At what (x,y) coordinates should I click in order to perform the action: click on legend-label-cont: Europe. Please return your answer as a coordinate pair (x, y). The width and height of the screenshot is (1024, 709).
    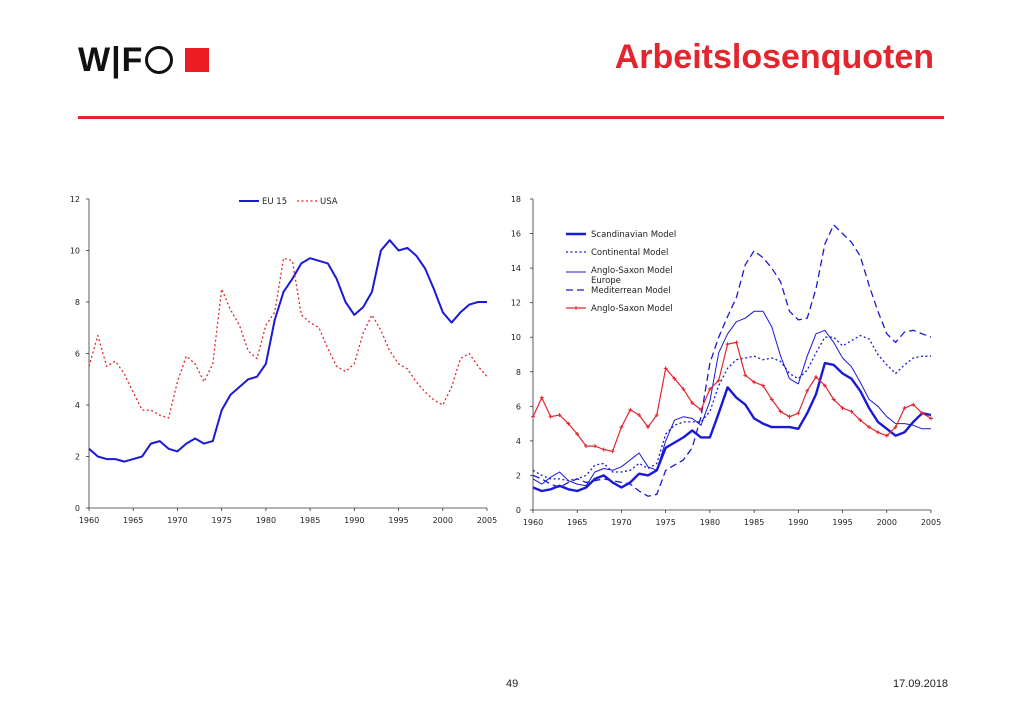
    Looking at the image, I should click on (606, 281).